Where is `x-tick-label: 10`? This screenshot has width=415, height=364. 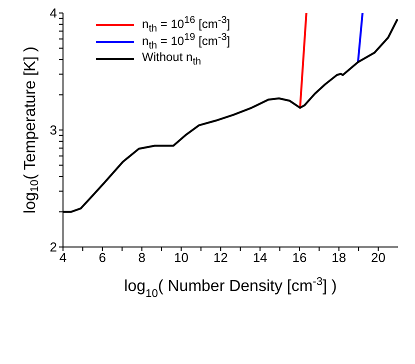
x-tick-label: 10 is located at coordinates (181, 258).